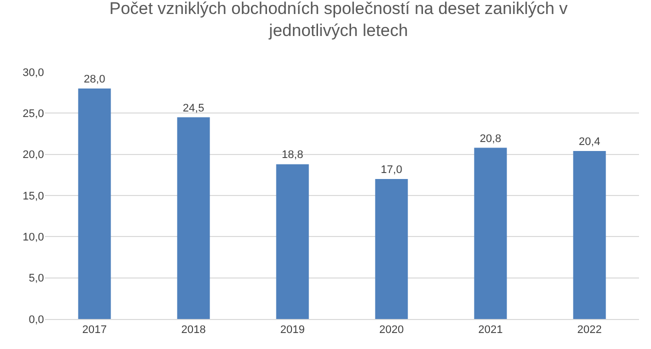  I want to click on y-tick-label: 10,0, so click(33, 238).